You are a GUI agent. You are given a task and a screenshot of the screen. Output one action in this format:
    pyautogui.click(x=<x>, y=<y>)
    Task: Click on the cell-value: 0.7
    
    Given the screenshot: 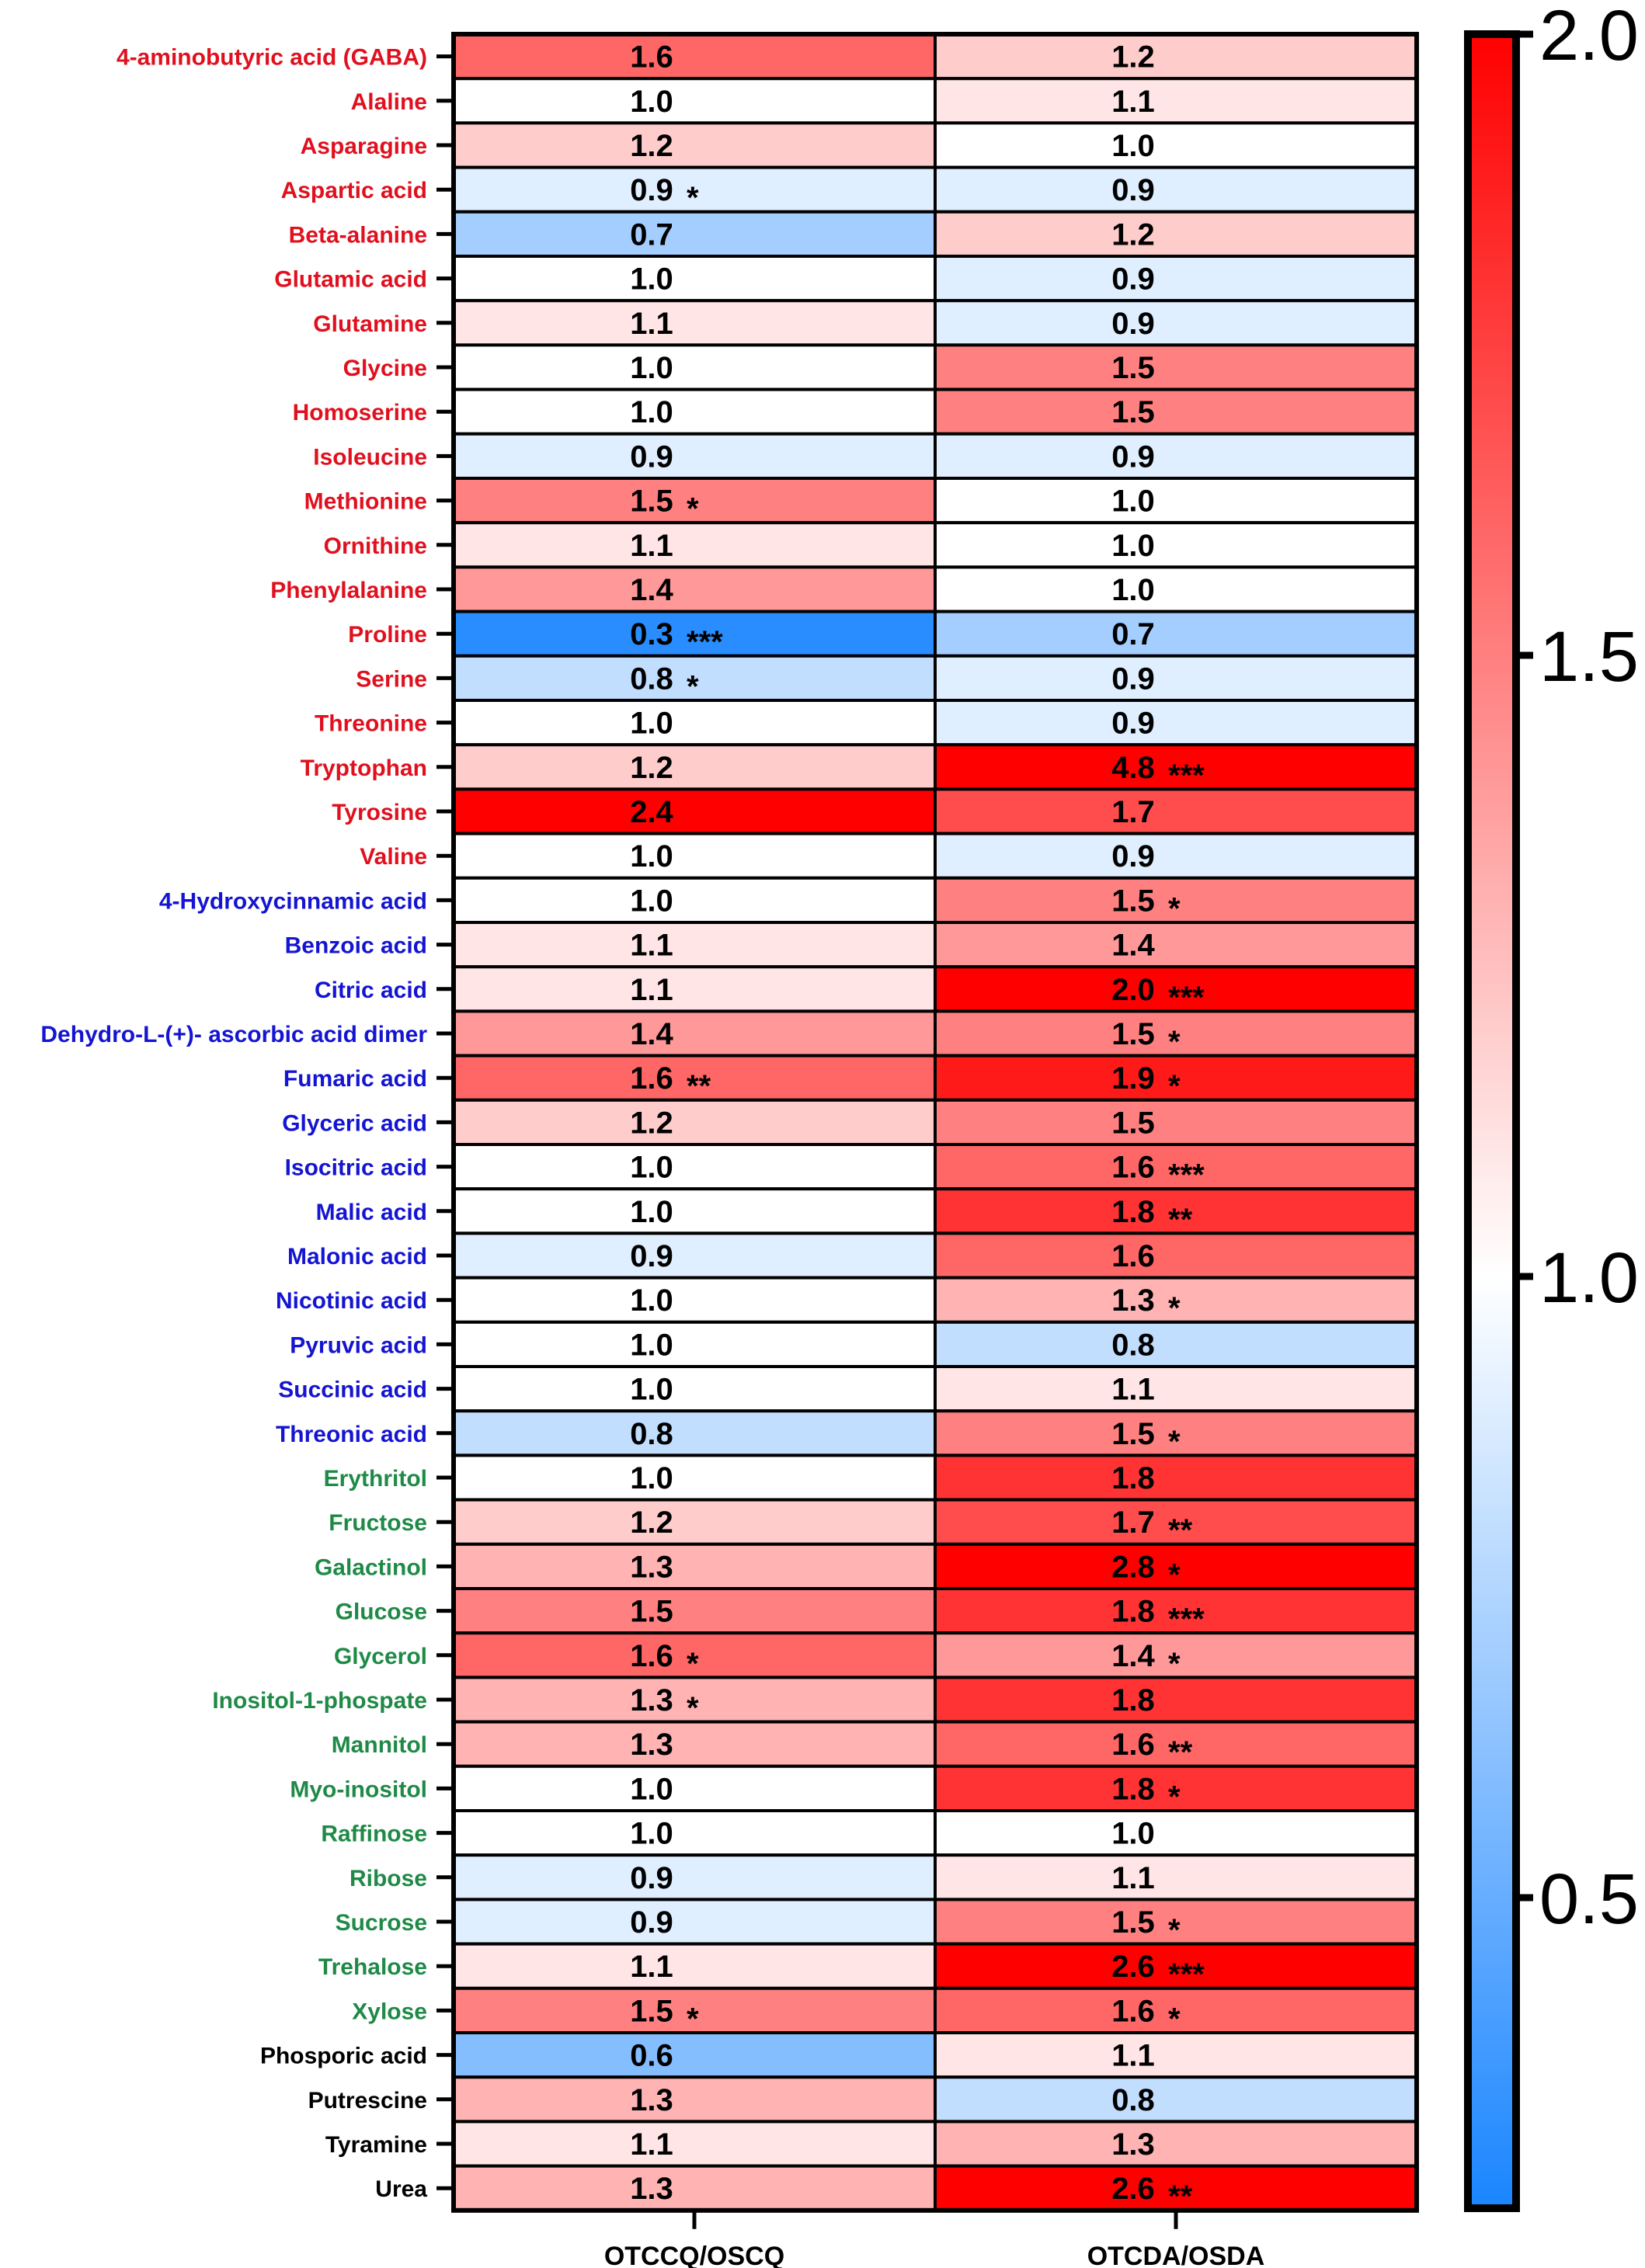 What is the action you would take?
    pyautogui.click(x=1133, y=634)
    